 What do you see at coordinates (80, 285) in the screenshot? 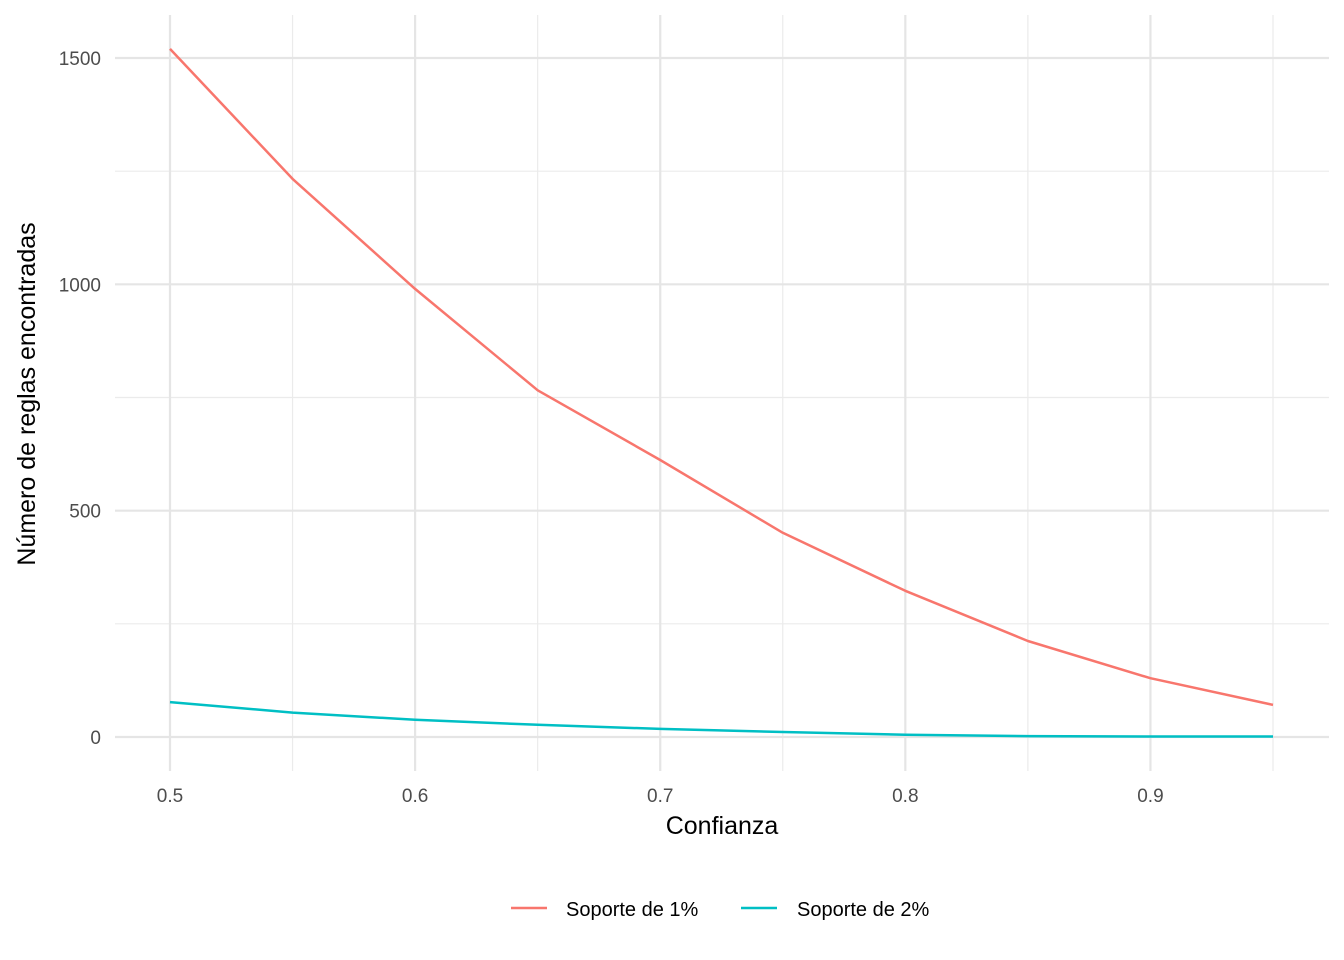
I see `y-tick-label: 1000` at bounding box center [80, 285].